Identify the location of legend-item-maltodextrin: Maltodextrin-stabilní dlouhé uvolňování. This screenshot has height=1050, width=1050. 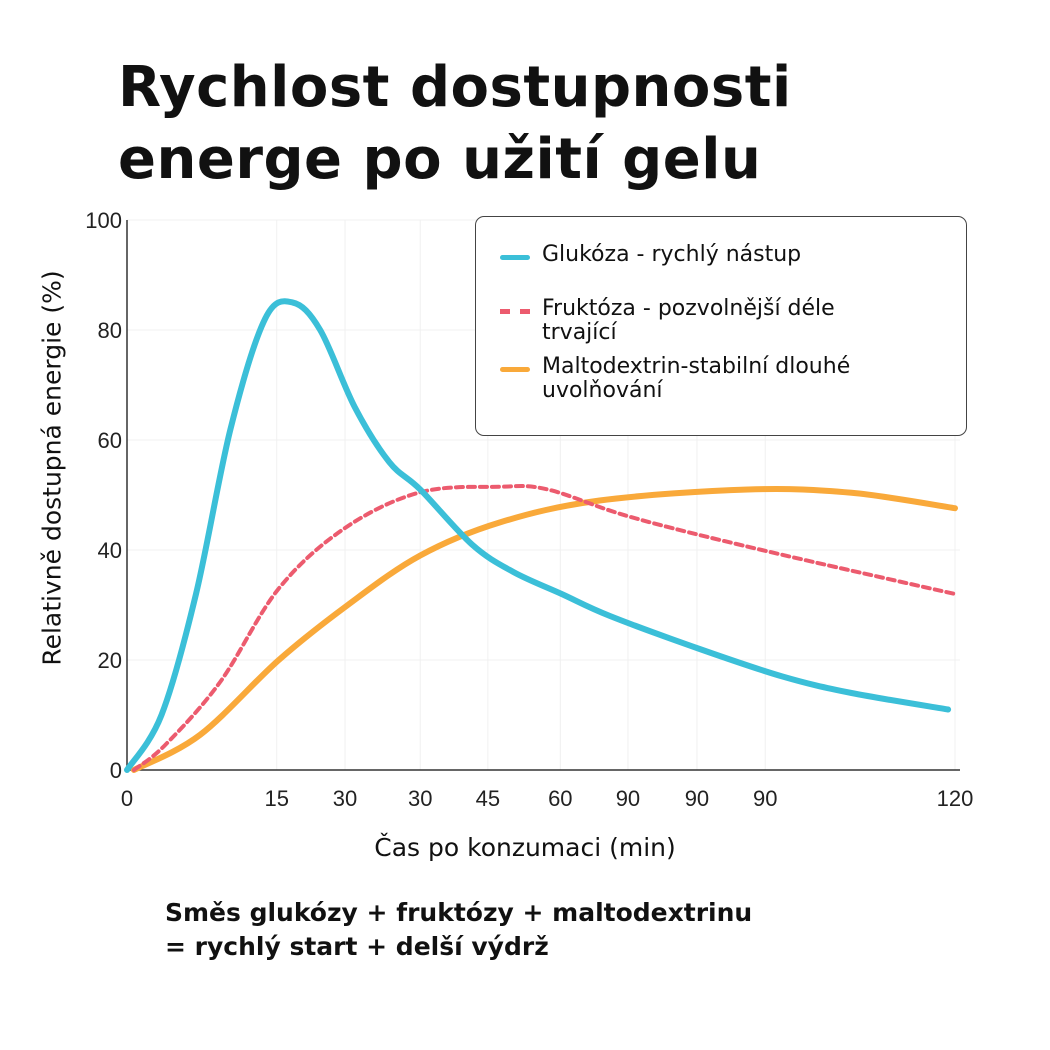
(696, 379).